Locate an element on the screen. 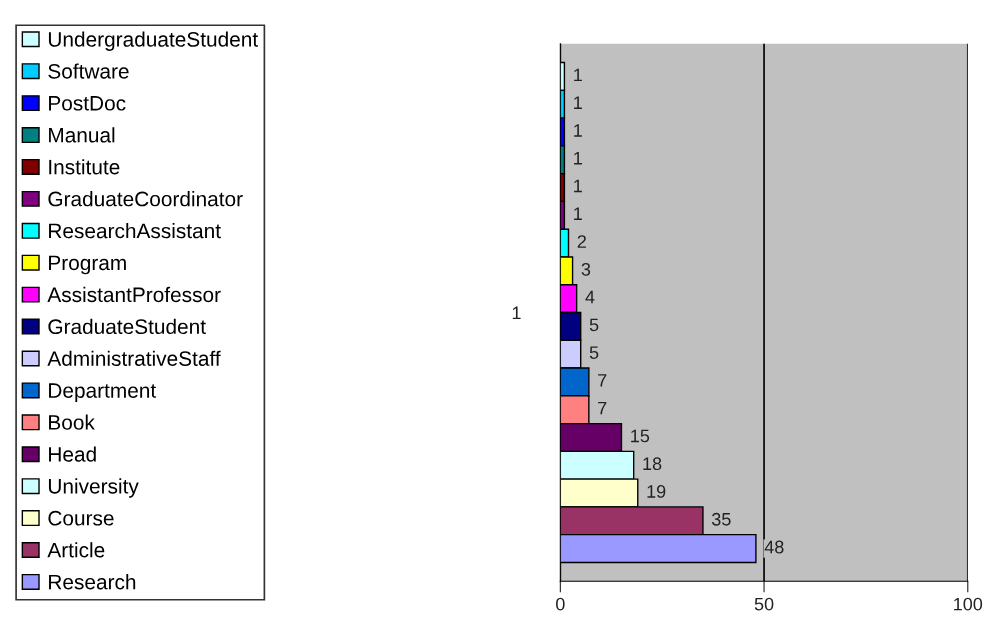  legend-label: GraduateCoordinator is located at coordinates (145, 199).